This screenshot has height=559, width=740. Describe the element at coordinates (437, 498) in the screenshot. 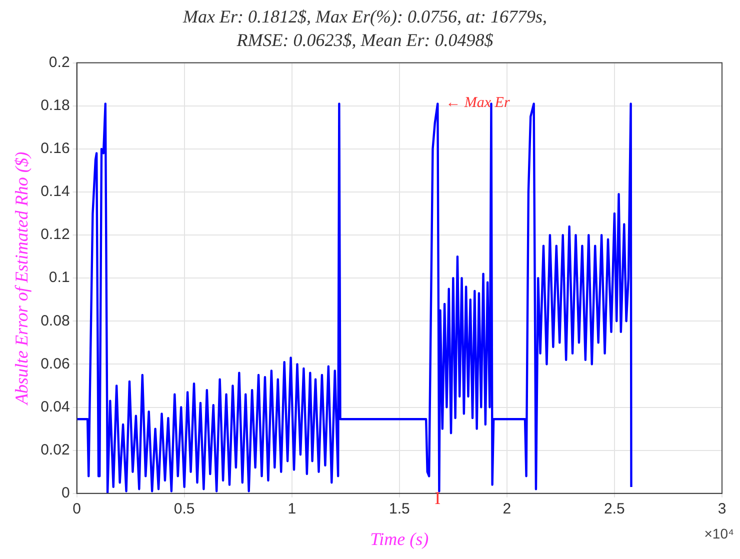

I see `annotation: I` at that location.